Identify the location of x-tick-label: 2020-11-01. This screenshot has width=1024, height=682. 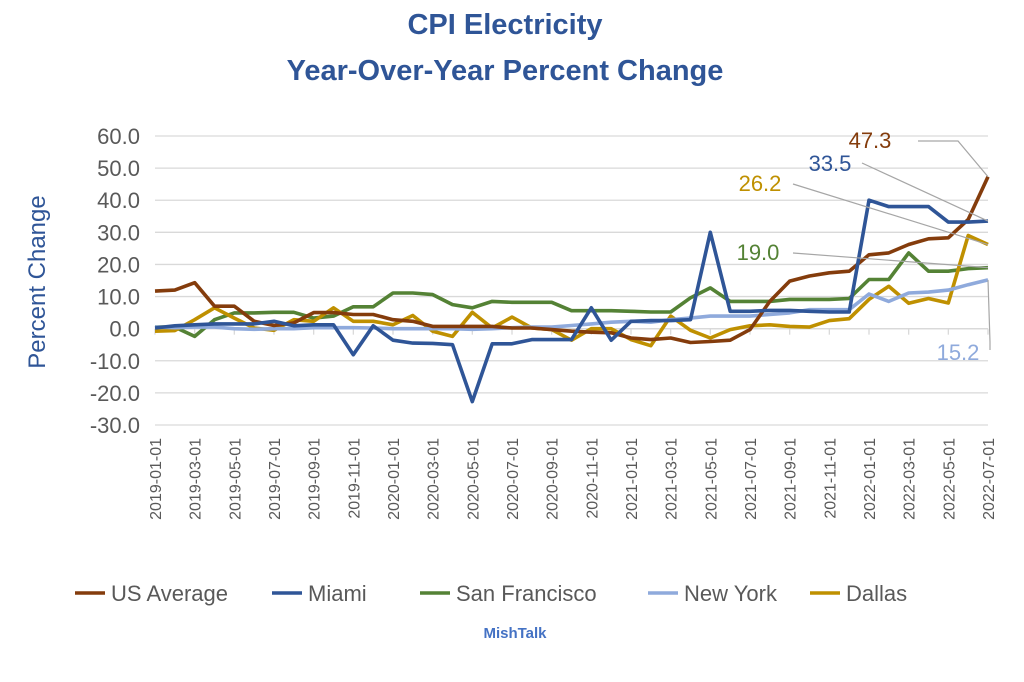
(592, 478).